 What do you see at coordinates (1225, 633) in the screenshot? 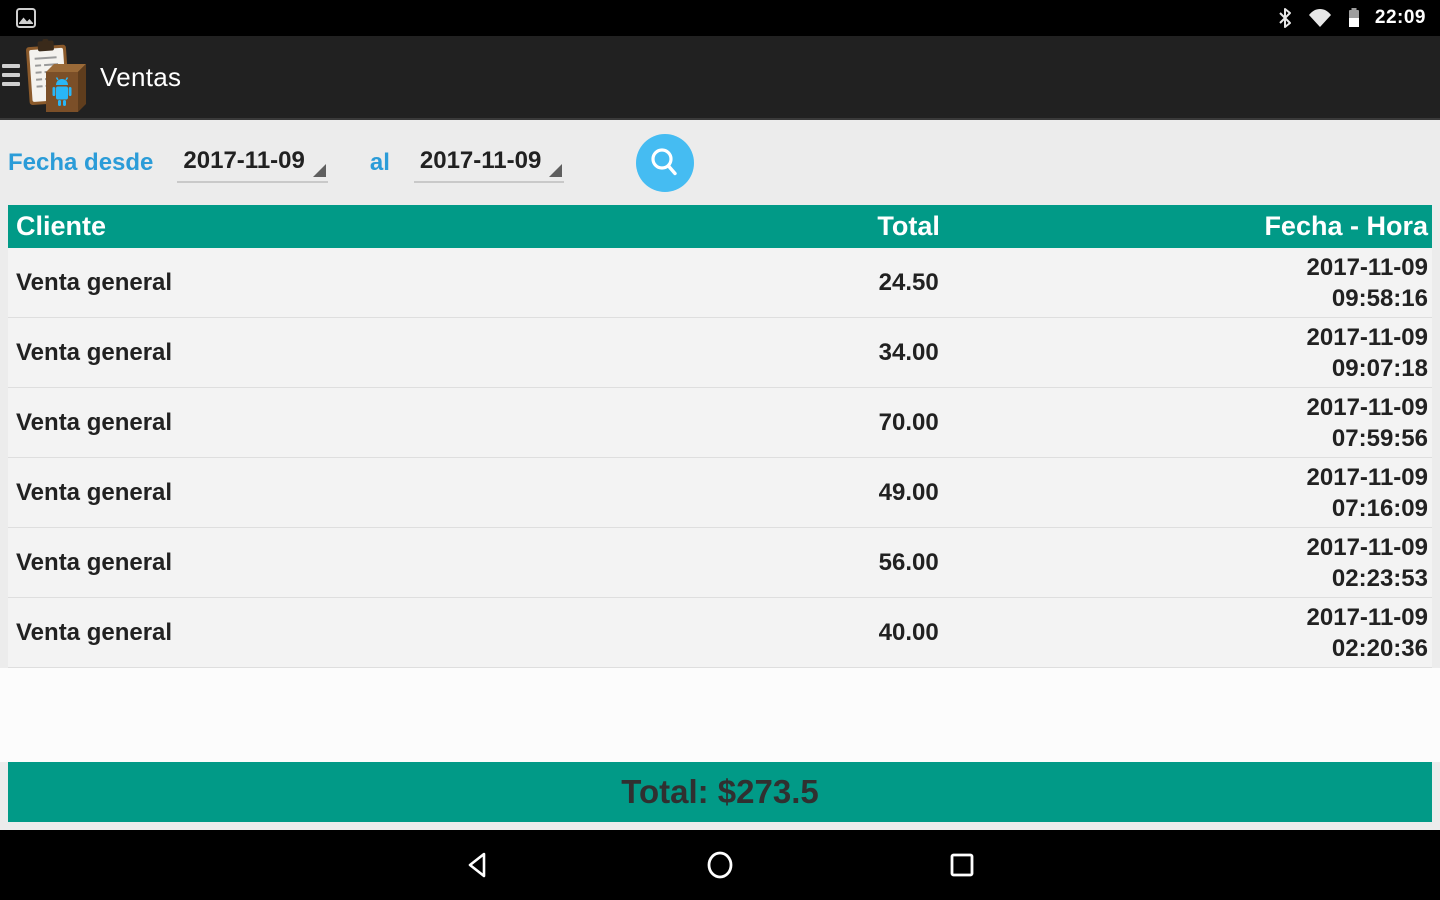
I see `datetime-cell: 2017-11-09 02:20:36` at bounding box center [1225, 633].